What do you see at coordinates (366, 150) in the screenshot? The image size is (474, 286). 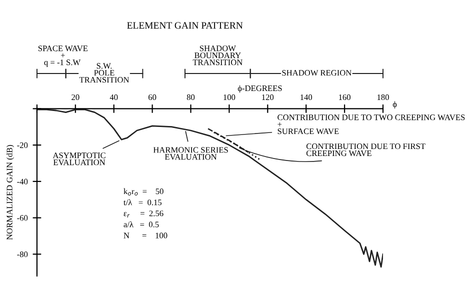 I see `annotation: CONTRIBUTION DUE TO FIRST CREEPING WAVE` at bounding box center [366, 150].